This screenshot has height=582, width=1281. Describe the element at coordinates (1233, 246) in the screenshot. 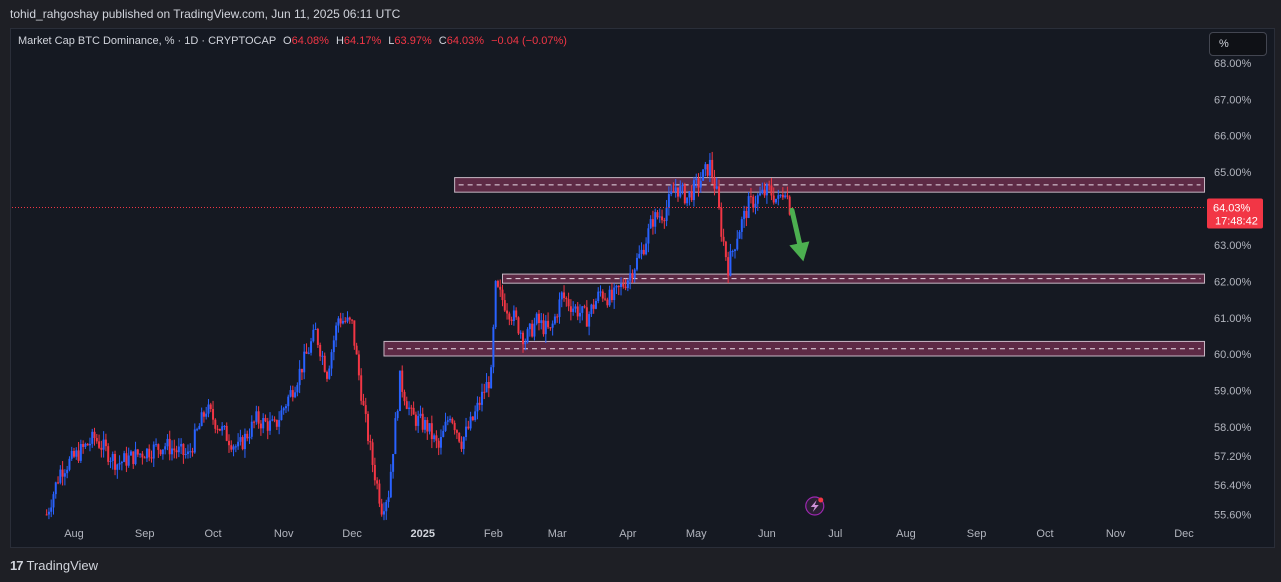

I see `y-tick-label: 63.00%` at that location.